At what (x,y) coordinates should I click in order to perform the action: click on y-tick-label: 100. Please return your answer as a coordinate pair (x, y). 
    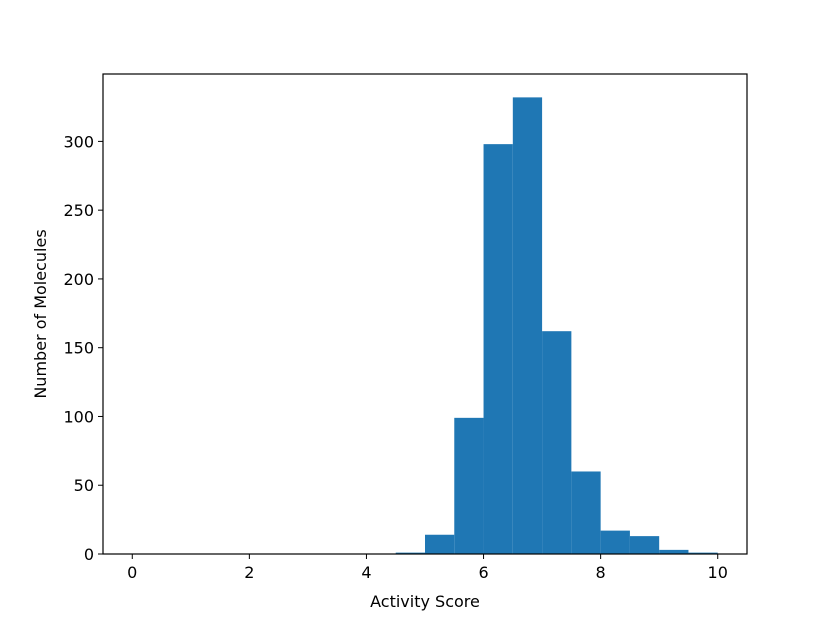
    Looking at the image, I should click on (78, 416).